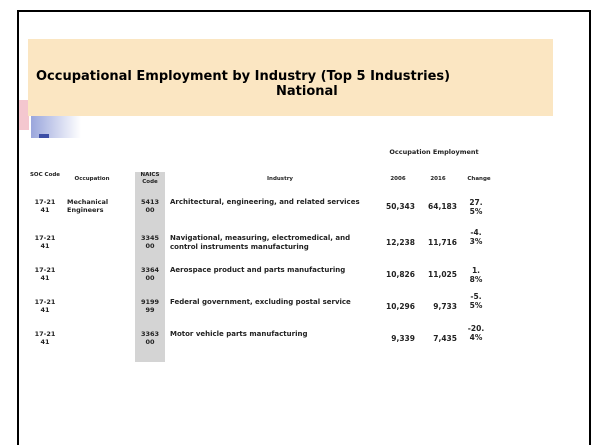  Describe the element at coordinates (92, 179) in the screenshot. I see `column-header: Occupation` at that location.